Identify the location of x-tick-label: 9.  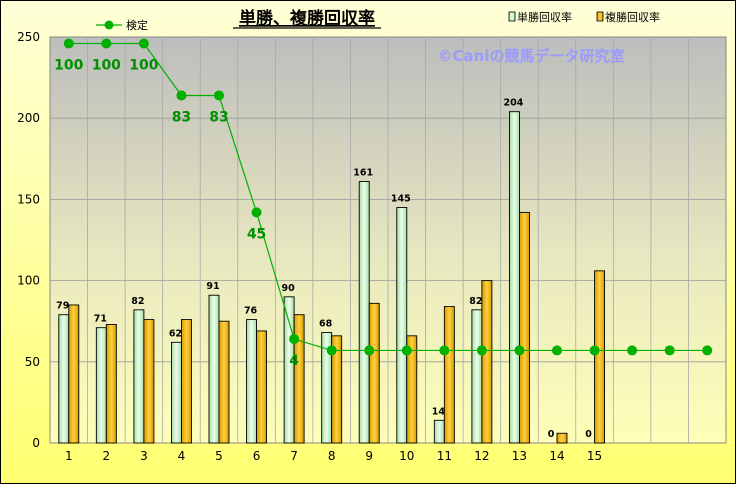
(369, 456).